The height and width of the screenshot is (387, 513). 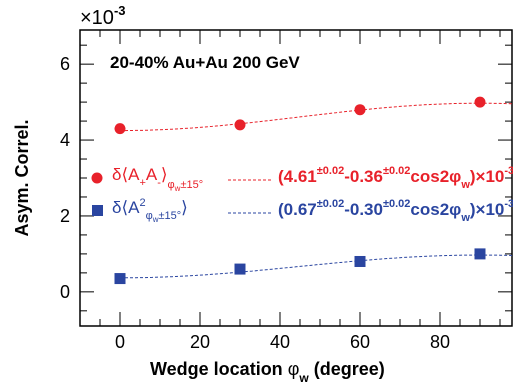 What do you see at coordinates (120, 10) in the screenshot?
I see `y-multiplier-exp: -3` at bounding box center [120, 10].